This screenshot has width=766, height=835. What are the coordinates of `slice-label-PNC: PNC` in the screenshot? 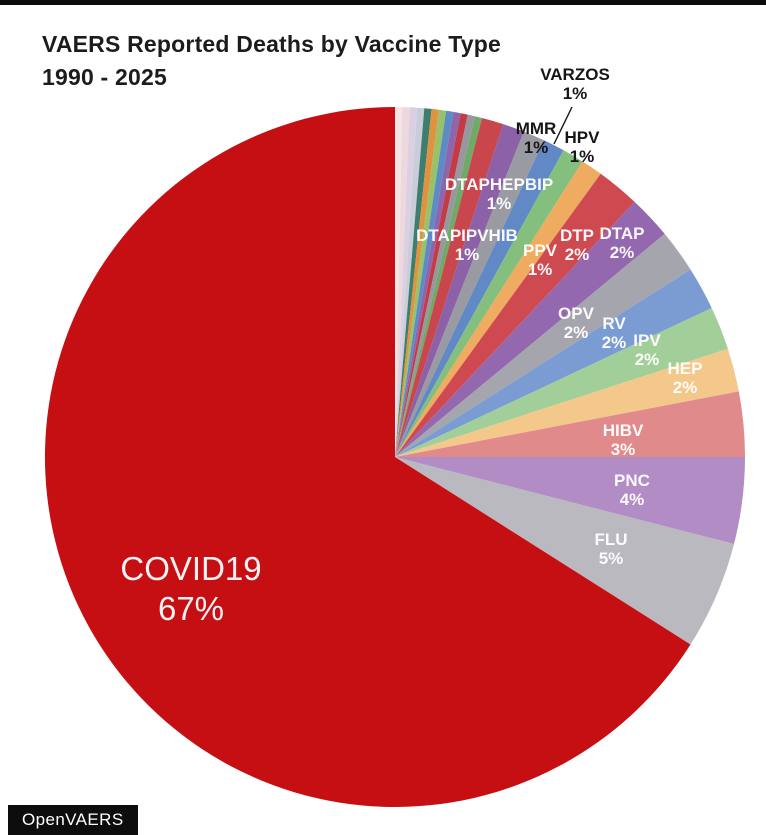 It's located at (632, 480).